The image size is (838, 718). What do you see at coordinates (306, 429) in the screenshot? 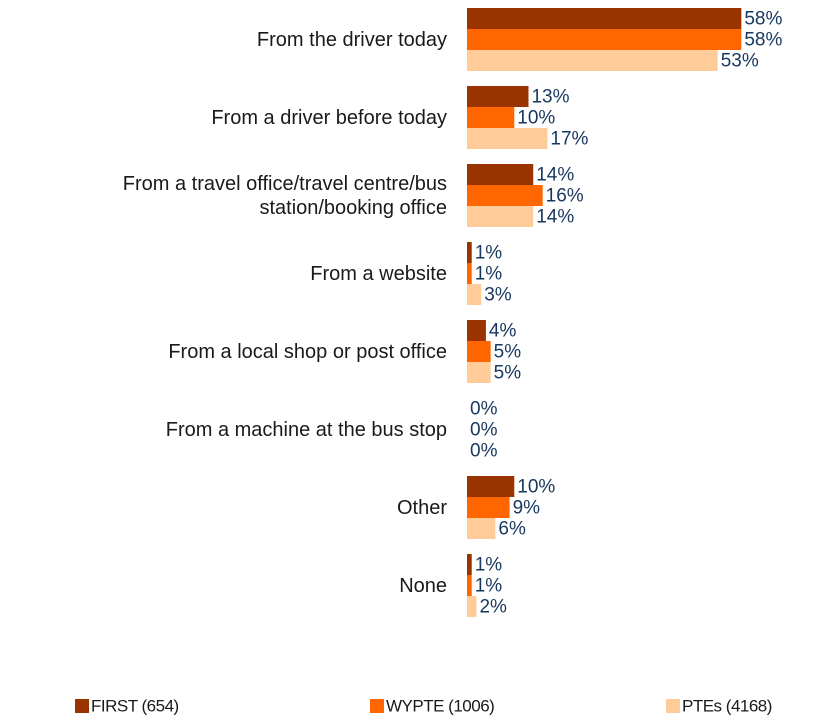
I see `category-label: From a machine at the bus stop` at bounding box center [306, 429].